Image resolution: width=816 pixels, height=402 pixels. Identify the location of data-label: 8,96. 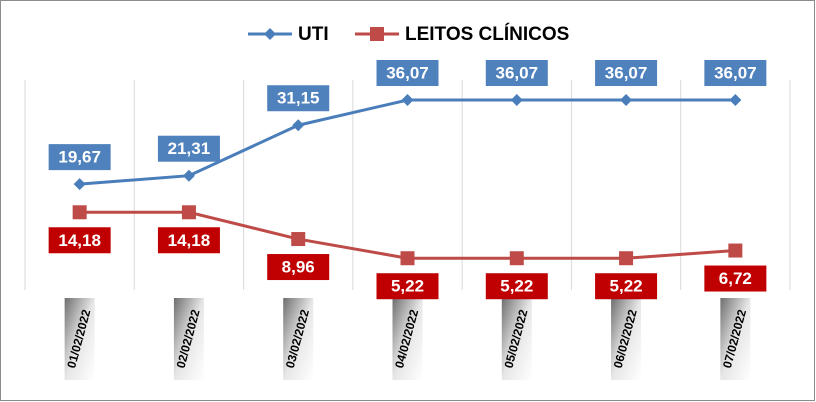
(298, 267).